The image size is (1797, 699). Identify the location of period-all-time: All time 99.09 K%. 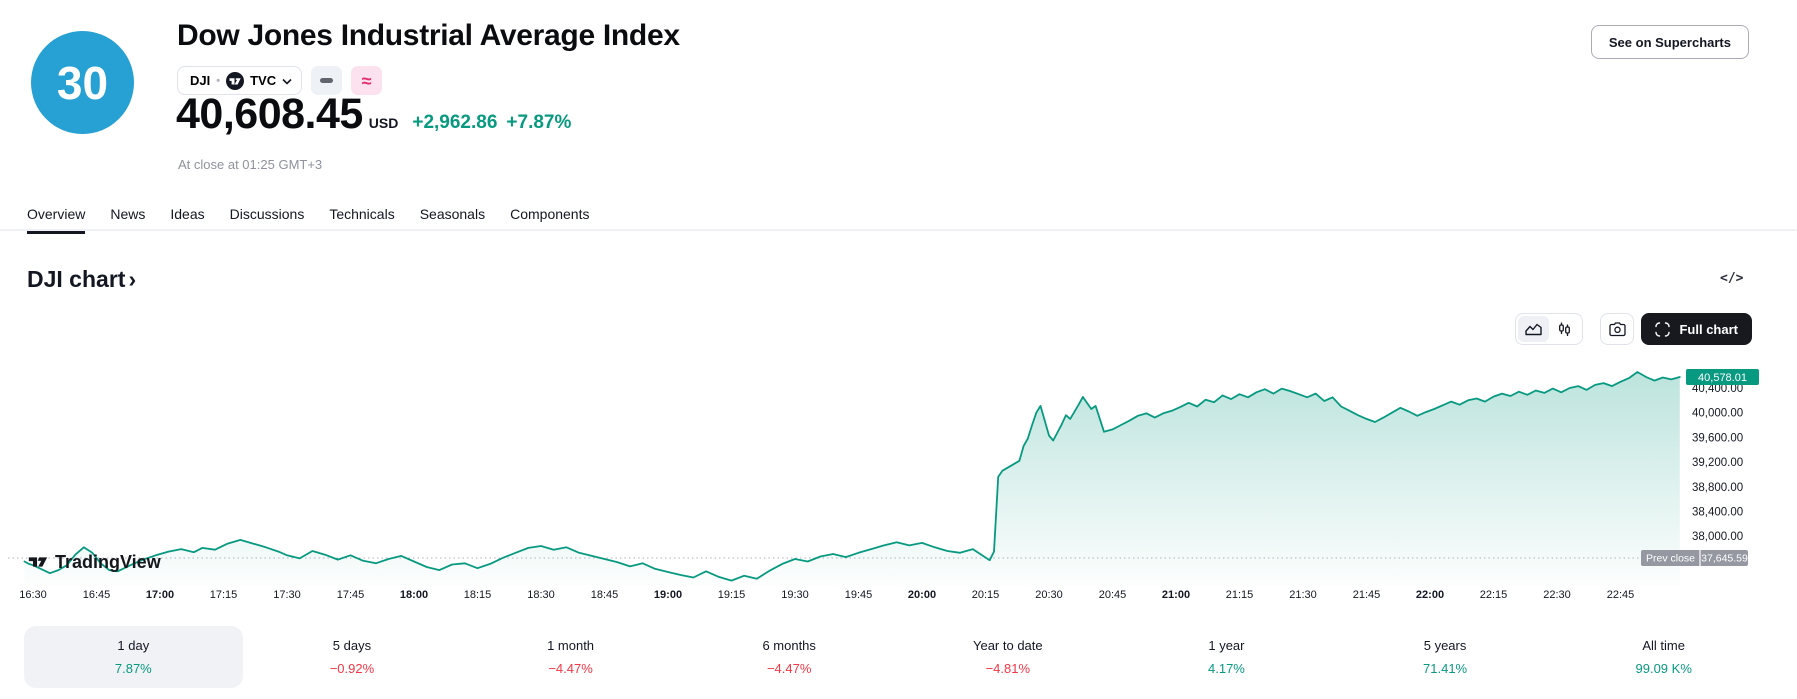
(1663, 657).